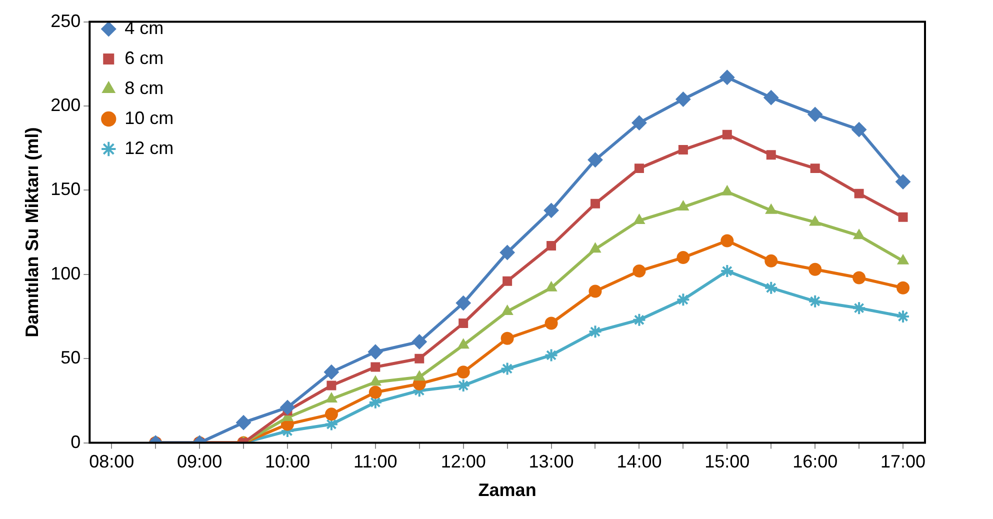 The height and width of the screenshot is (519, 993). What do you see at coordinates (463, 462) in the screenshot?
I see `x-tick-label: 12:00` at bounding box center [463, 462].